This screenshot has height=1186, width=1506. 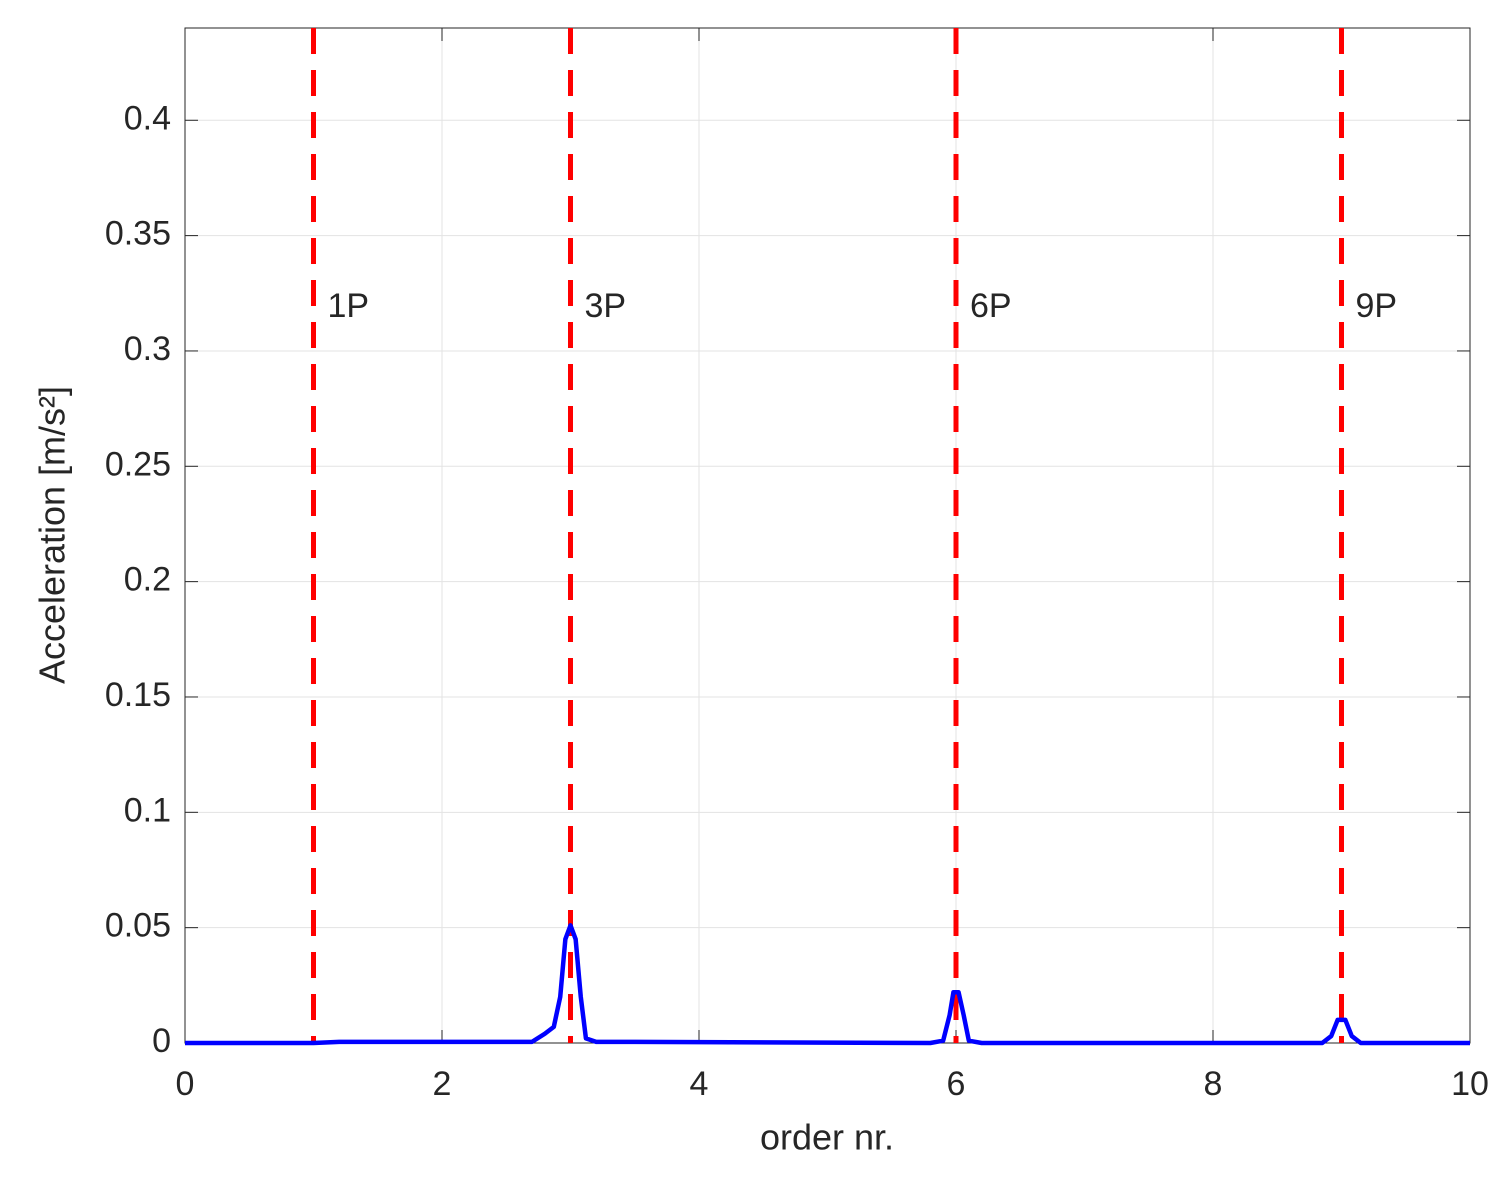 I want to click on data-line, so click(x=827, y=984).